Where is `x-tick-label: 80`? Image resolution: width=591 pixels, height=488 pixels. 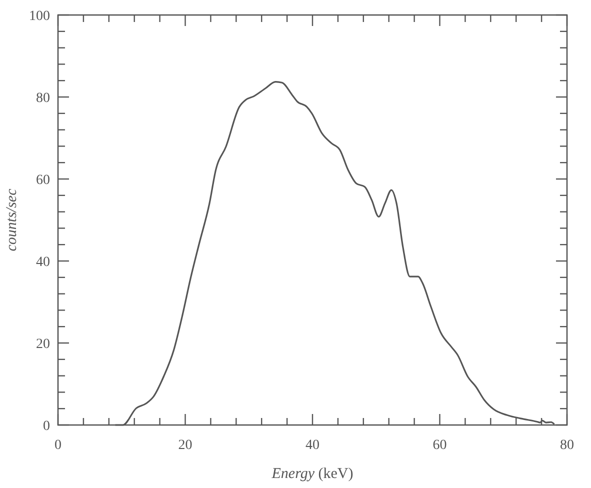 x-tick-label: 80 is located at coordinates (567, 445).